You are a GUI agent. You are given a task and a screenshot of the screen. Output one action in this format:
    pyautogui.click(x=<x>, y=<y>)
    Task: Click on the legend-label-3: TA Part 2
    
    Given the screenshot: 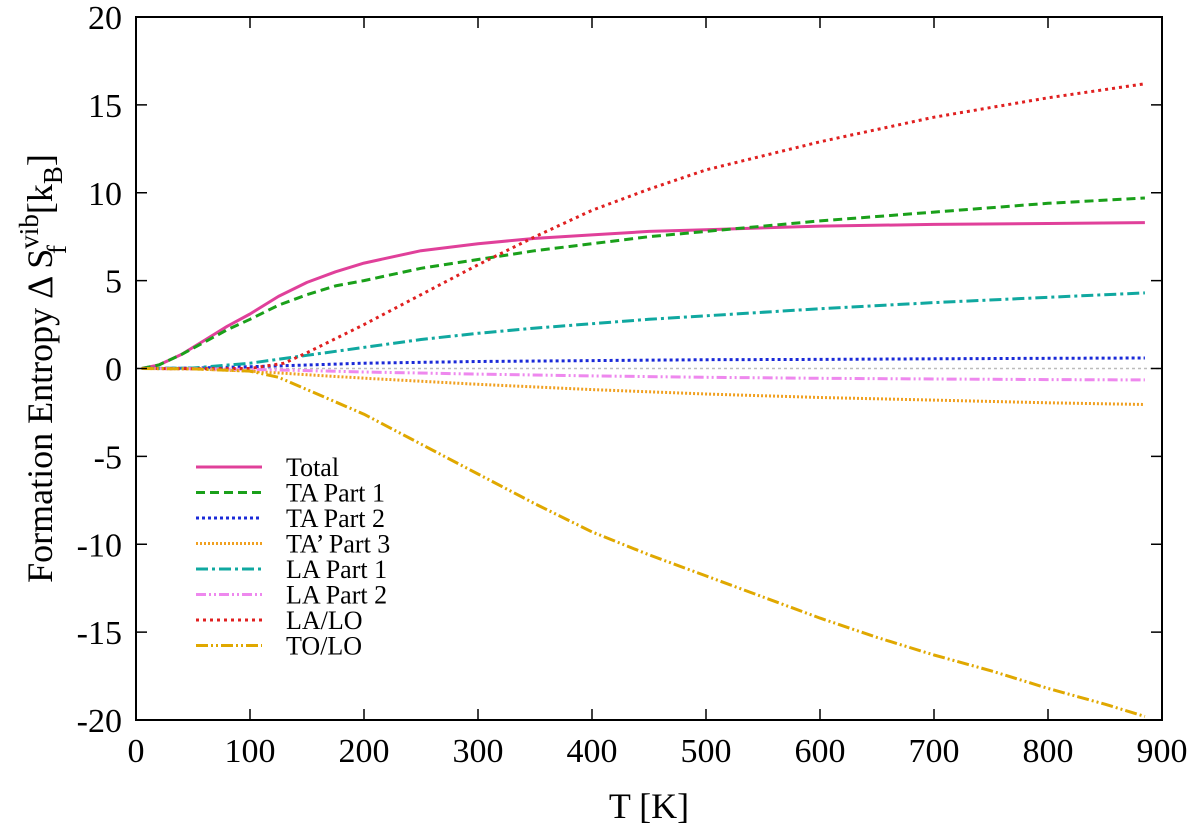 What is the action you would take?
    pyautogui.click(x=335, y=518)
    